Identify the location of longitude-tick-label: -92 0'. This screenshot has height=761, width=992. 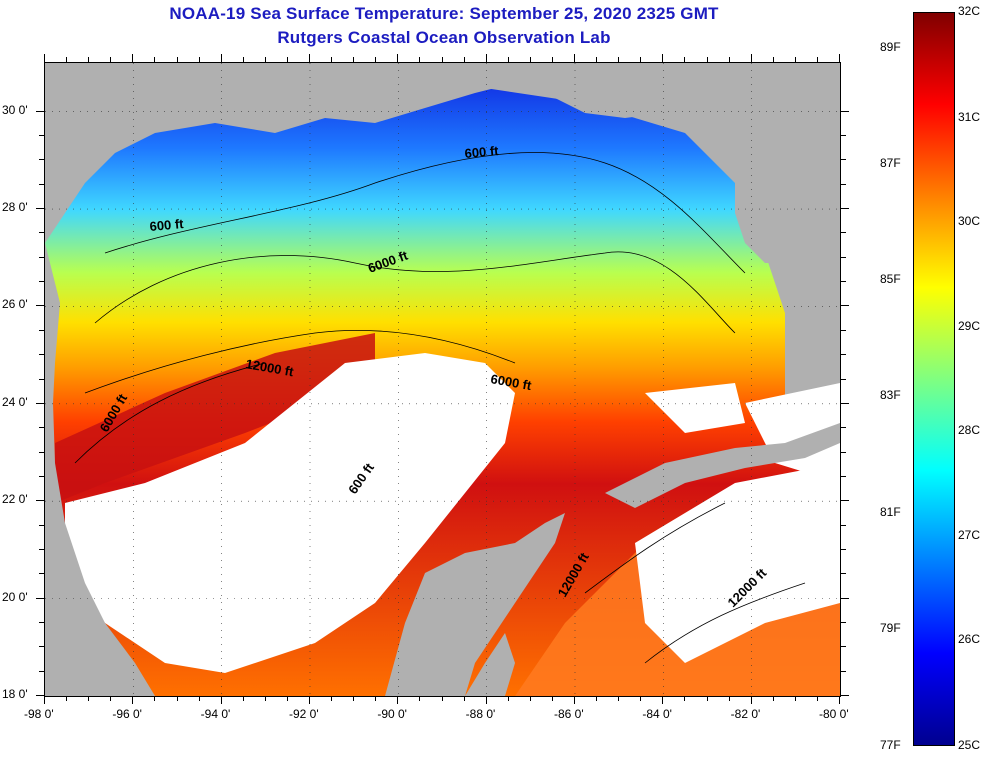
(304, 714).